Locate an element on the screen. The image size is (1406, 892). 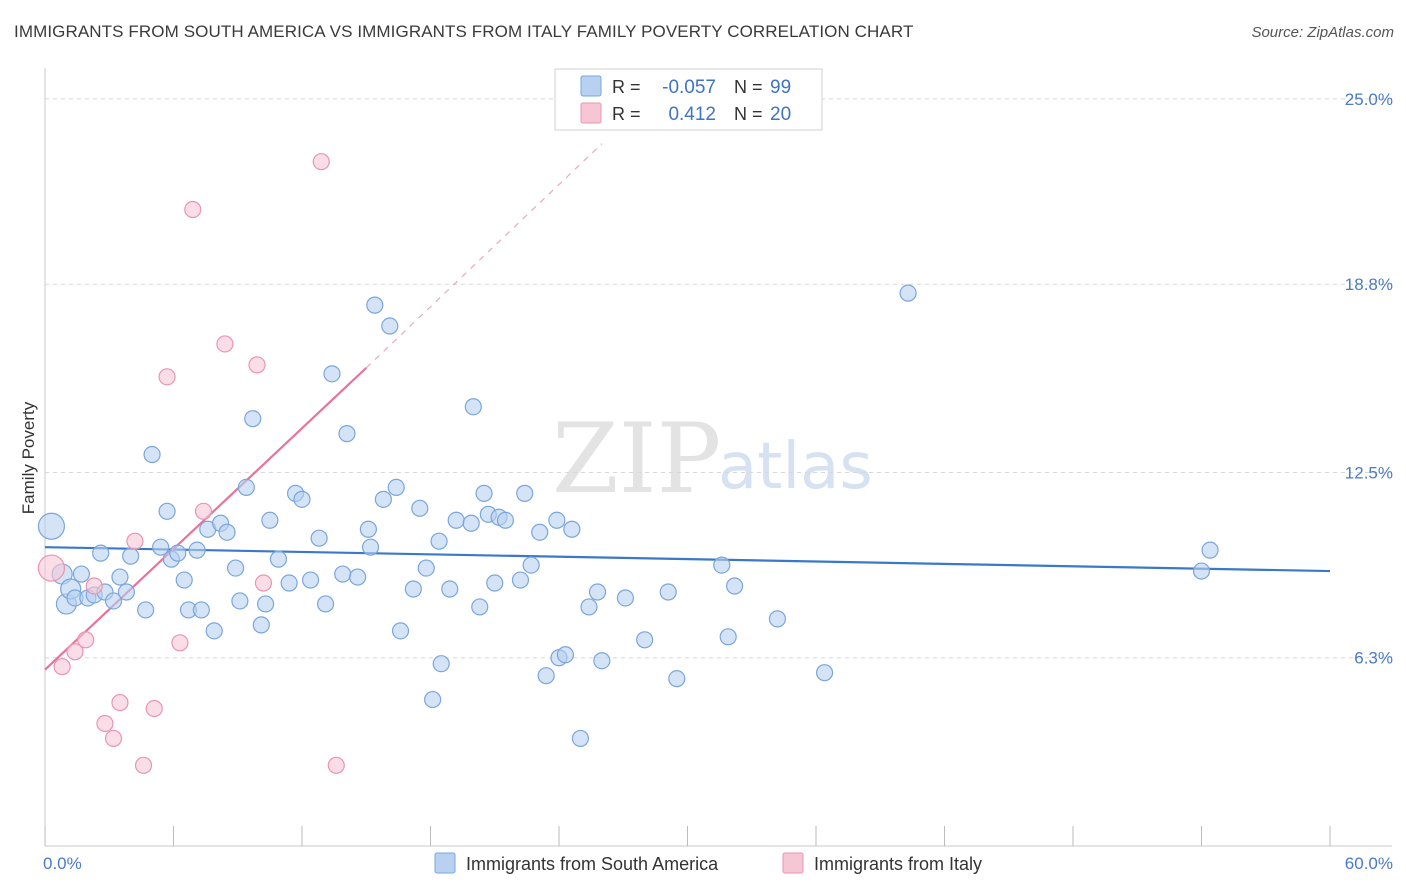
y-tick-label-3: 25.0% is located at coordinates (1369, 99).